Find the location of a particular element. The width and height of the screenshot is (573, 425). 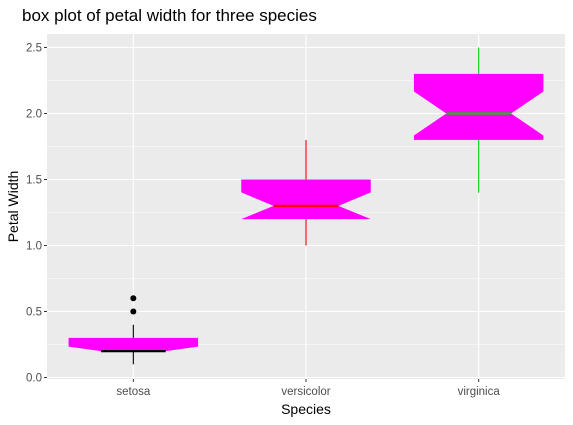

y-tick-label: 1.5 is located at coordinates (34, 181).